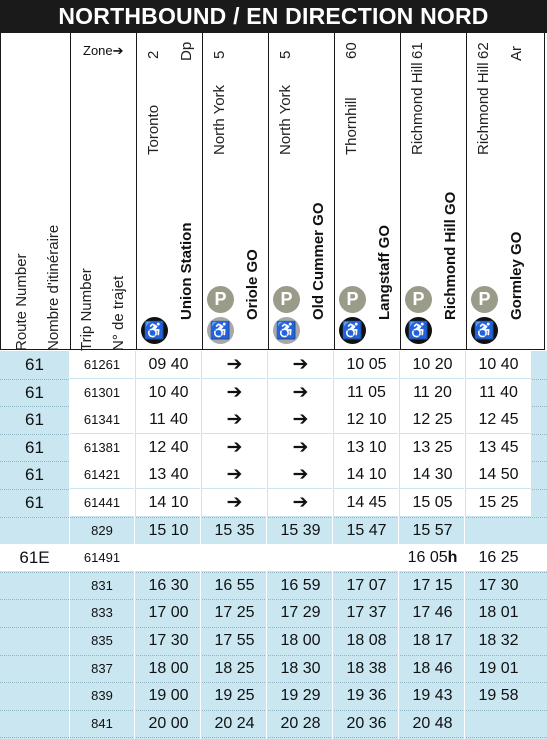 The image size is (547, 739). Describe the element at coordinates (102, 530) in the screenshot. I see `trip-number-cell: 829` at that location.